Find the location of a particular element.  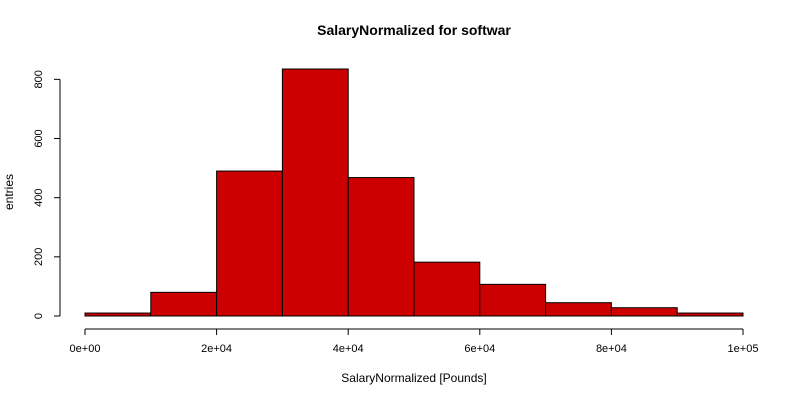

y-tick-label: 400 is located at coordinates (39, 197).